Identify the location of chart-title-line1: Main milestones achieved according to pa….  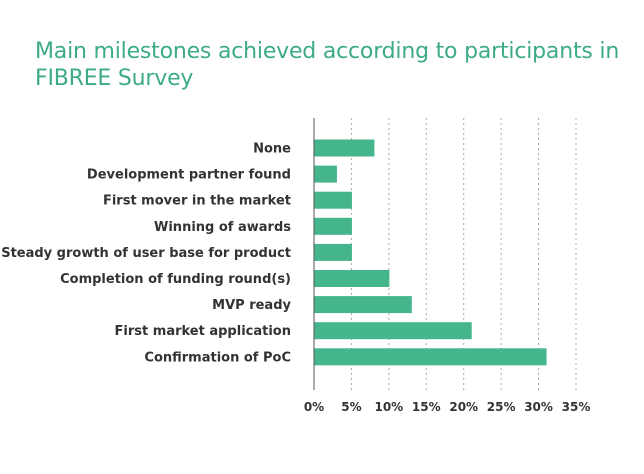
(327, 51).